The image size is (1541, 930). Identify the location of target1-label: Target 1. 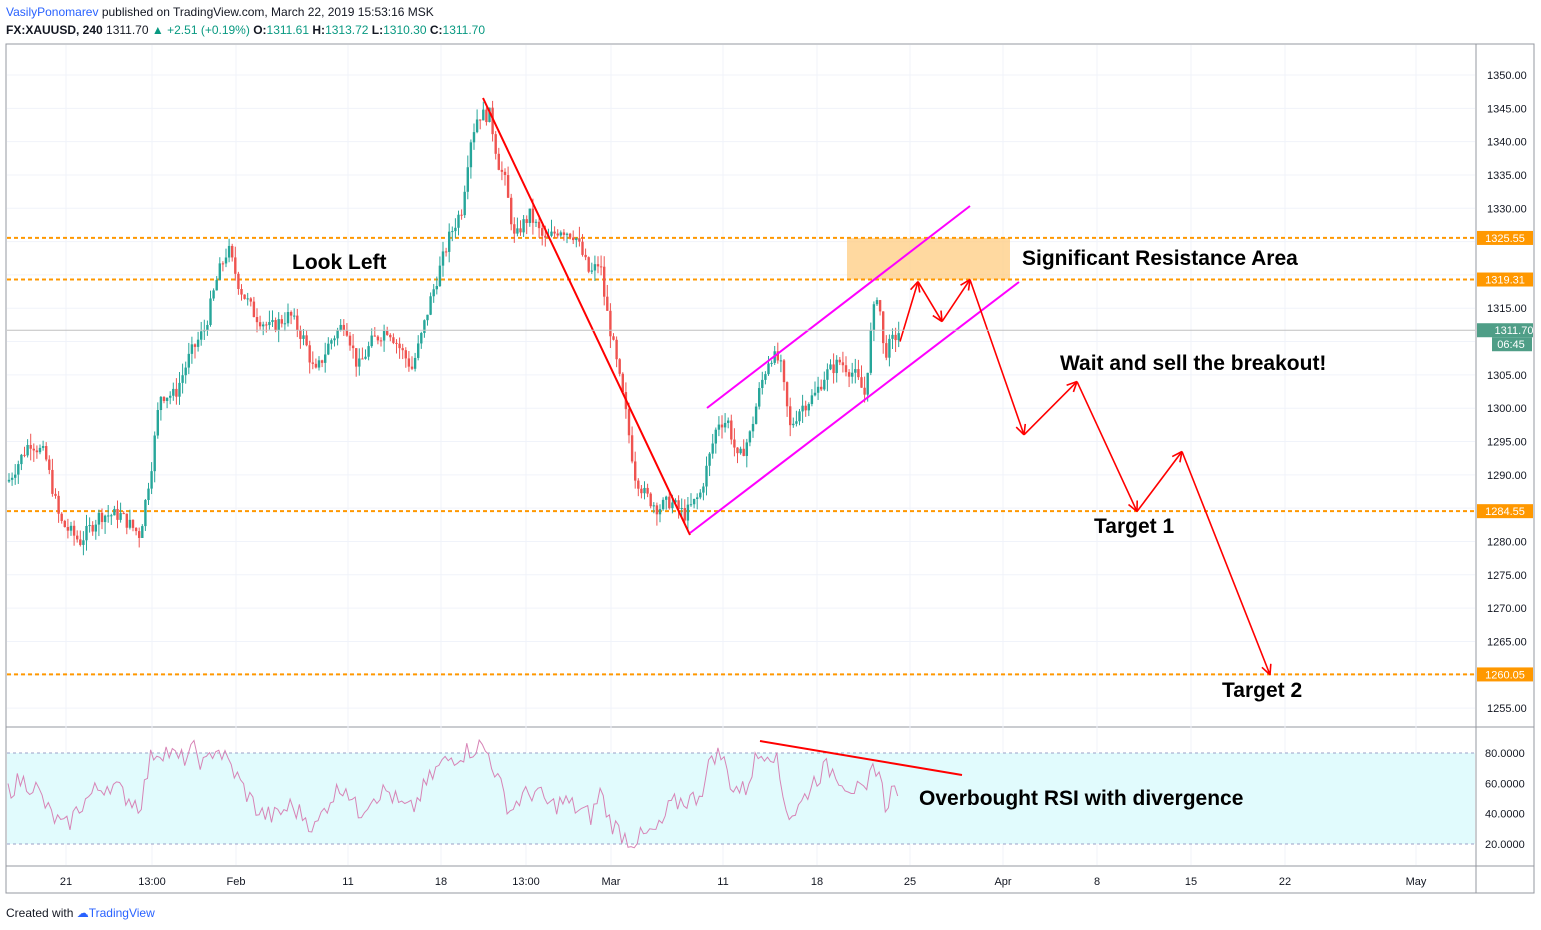
(1134, 526).